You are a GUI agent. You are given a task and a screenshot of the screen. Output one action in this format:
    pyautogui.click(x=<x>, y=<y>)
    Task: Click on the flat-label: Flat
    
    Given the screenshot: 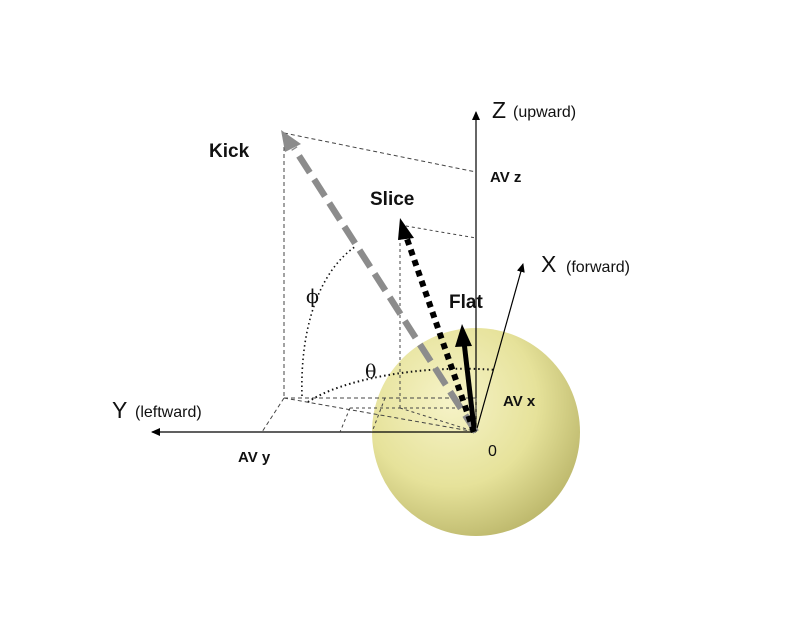 What is the action you would take?
    pyautogui.click(x=466, y=302)
    